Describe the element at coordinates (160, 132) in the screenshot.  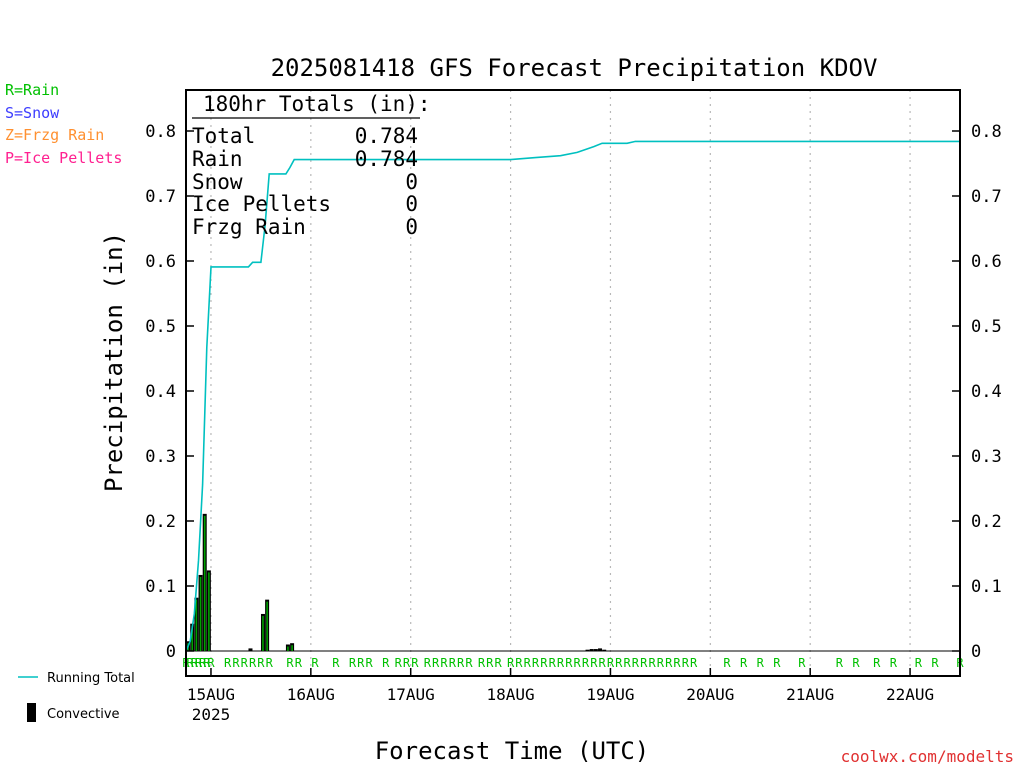
I see `ytick-label-left-8: 0.8` at that location.